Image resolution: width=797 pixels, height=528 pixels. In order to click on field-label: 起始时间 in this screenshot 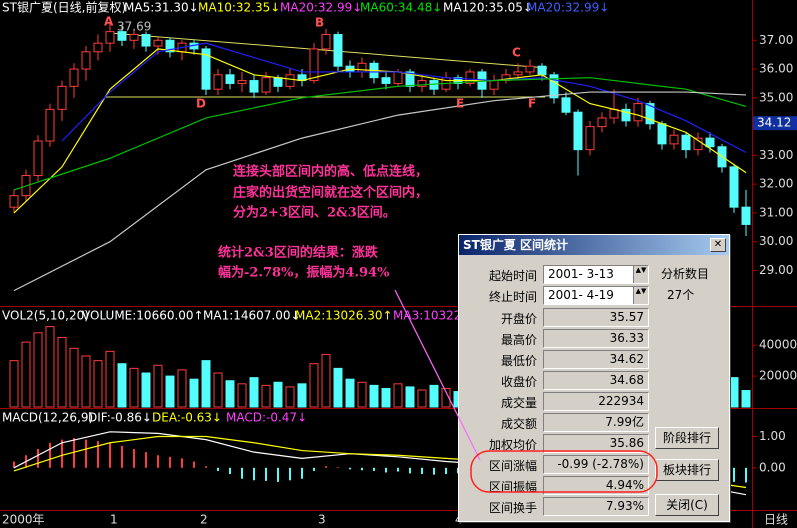, I will do `click(512, 276)`.